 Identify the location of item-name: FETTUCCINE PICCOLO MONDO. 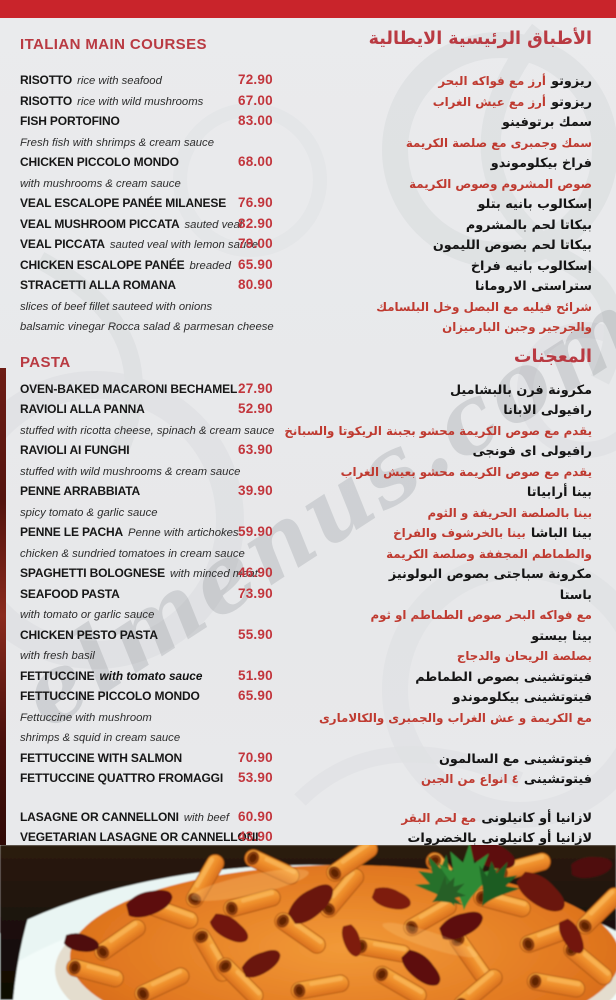
(110, 696).